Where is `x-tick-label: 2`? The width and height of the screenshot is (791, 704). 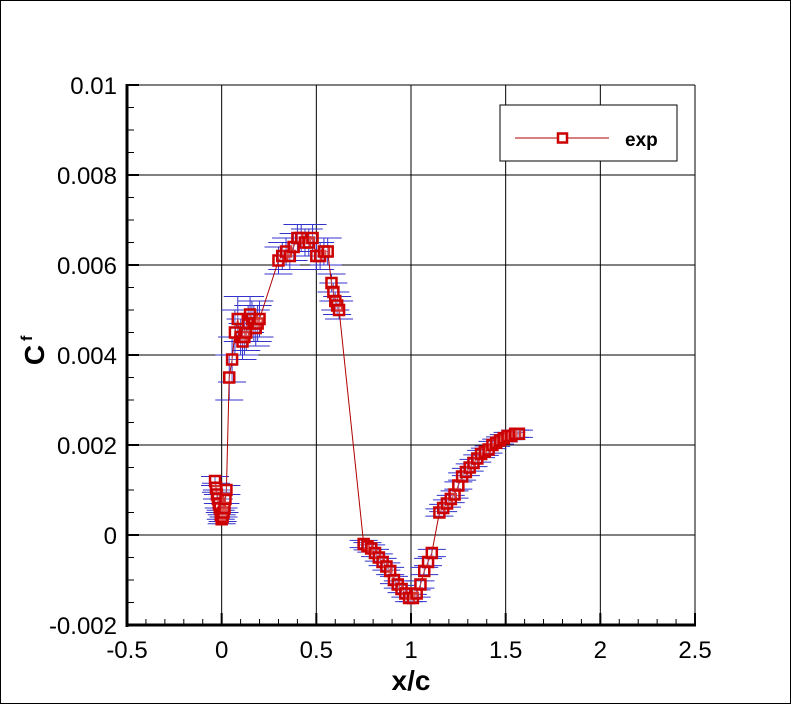 x-tick-label: 2 is located at coordinates (600, 650).